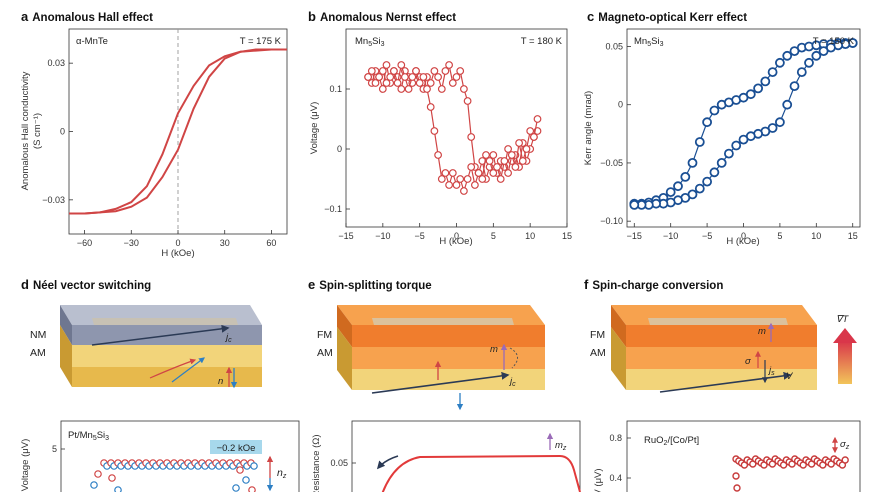 The height and width of the screenshot is (492, 870). What do you see at coordinates (87, 16) in the screenshot?
I see `panel-a-title: a Anomalous Hall effect` at bounding box center [87, 16].